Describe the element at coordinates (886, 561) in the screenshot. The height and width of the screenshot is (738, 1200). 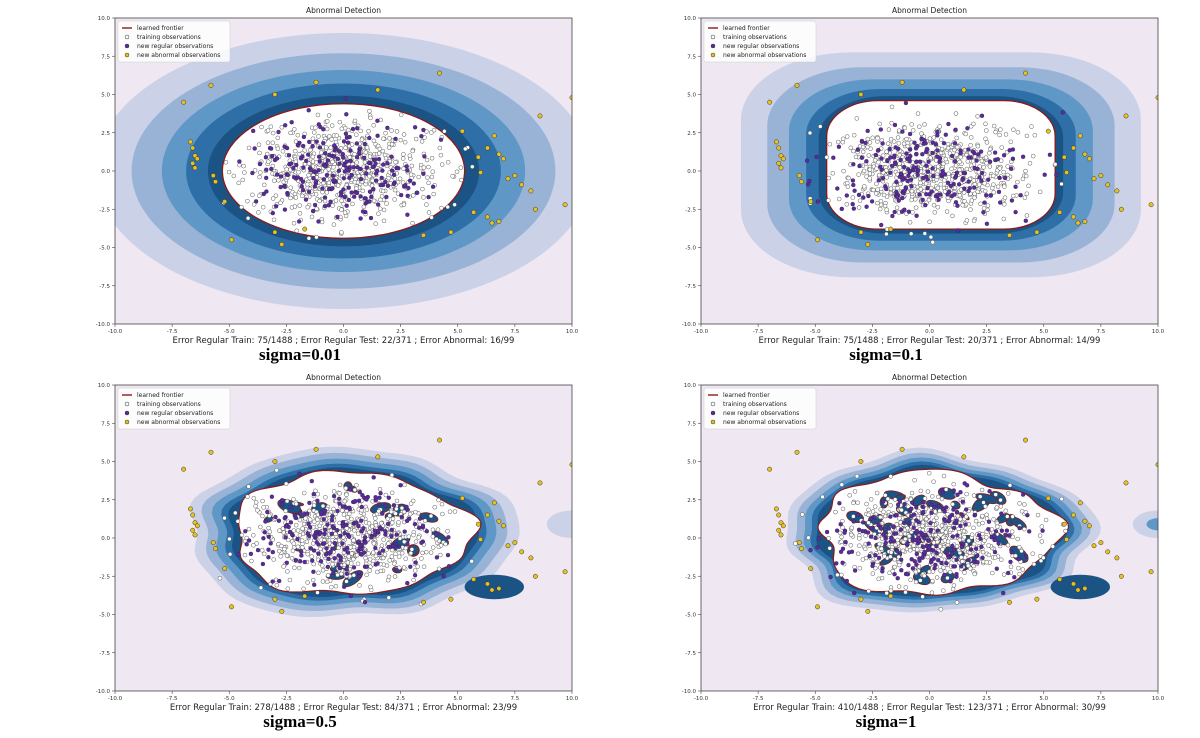
I see `frontier-hole` at that location.